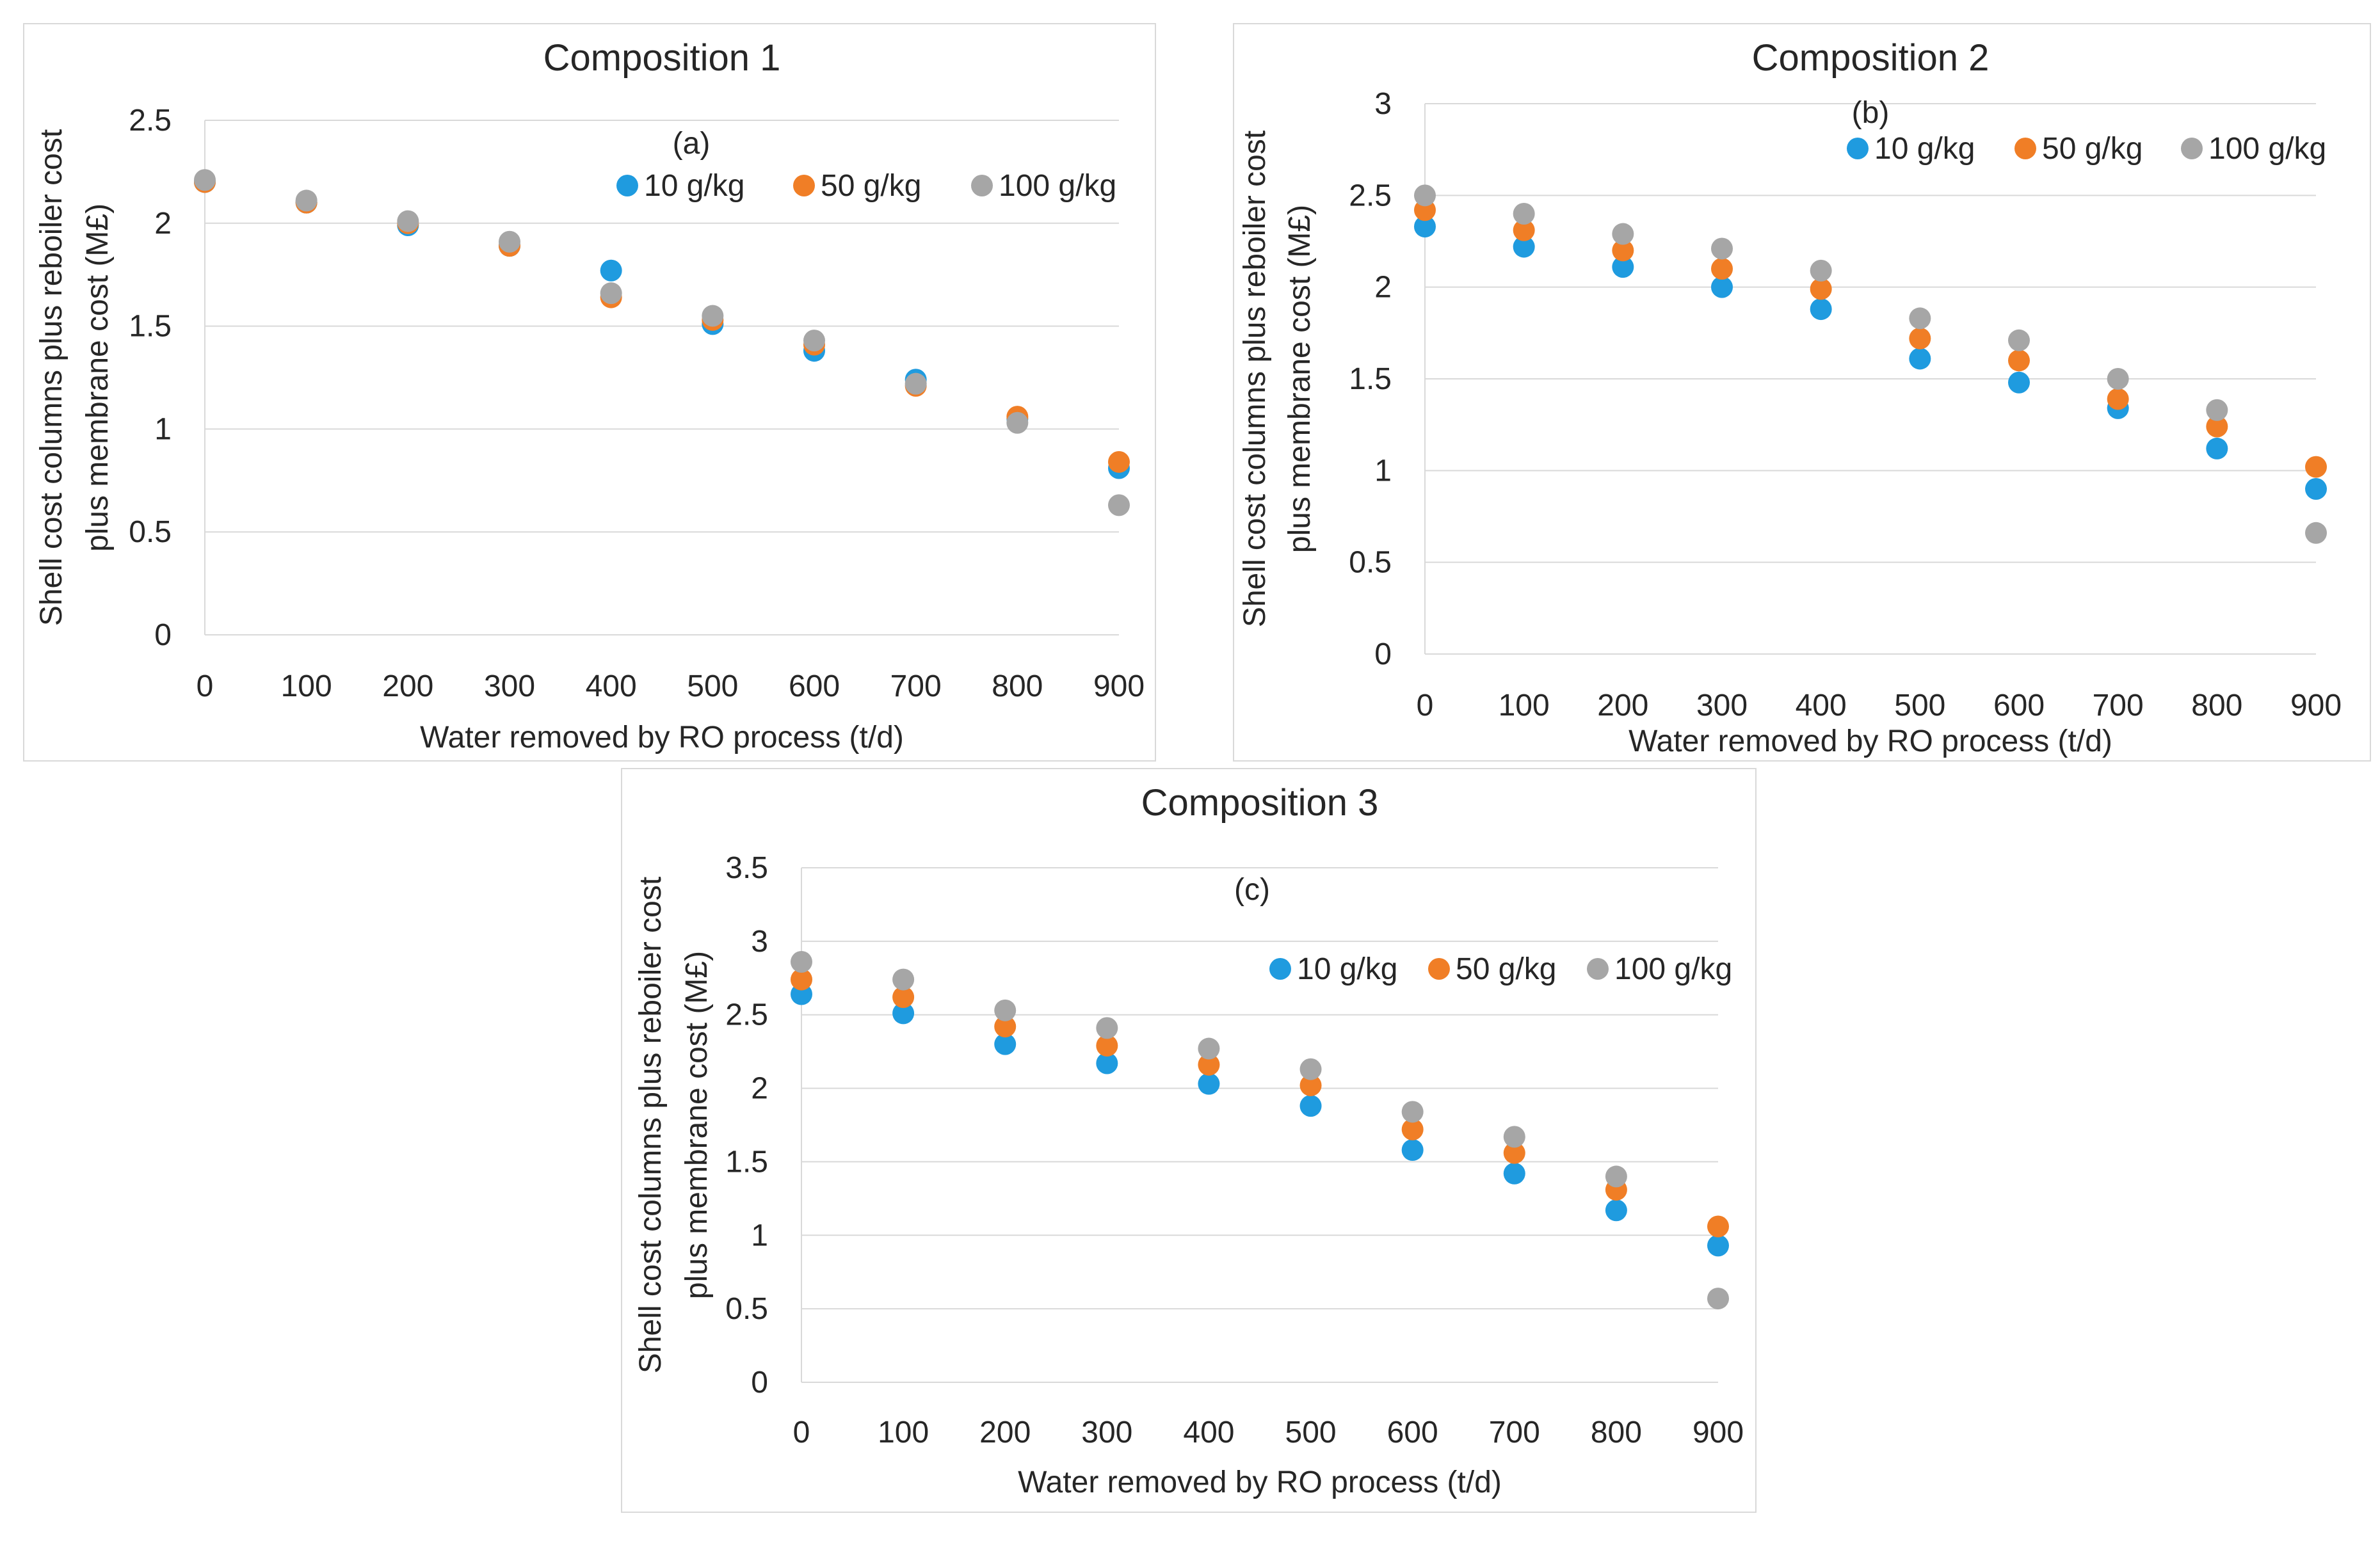 This screenshot has width=2380, height=1541. I want to click on x-tick-label: 700, so click(1514, 1433).